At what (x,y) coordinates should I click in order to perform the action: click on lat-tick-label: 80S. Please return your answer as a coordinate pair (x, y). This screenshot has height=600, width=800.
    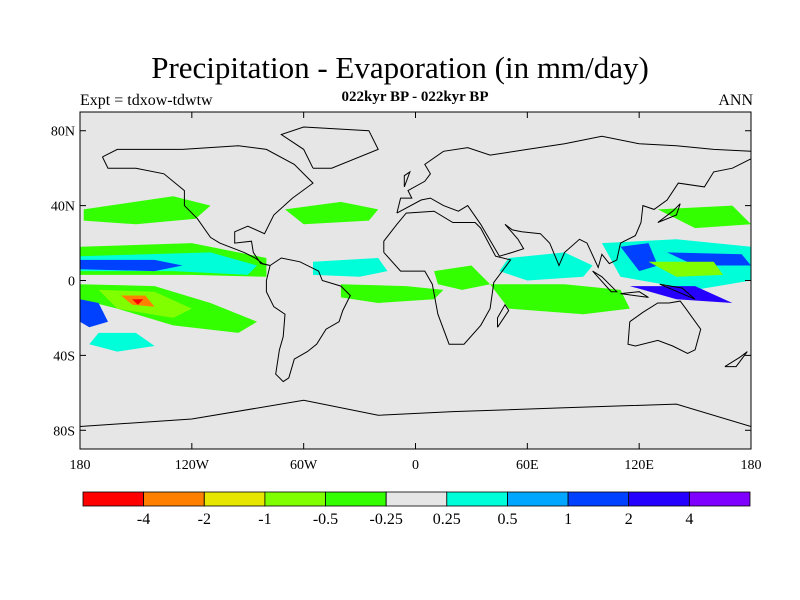
    Looking at the image, I should click on (64, 431).